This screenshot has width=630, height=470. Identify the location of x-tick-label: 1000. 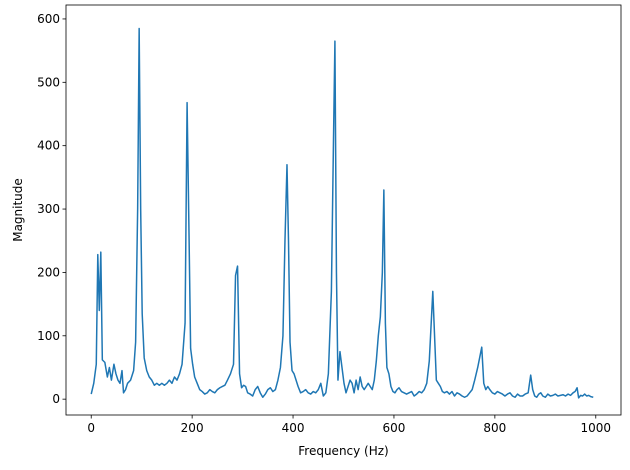
(595, 428).